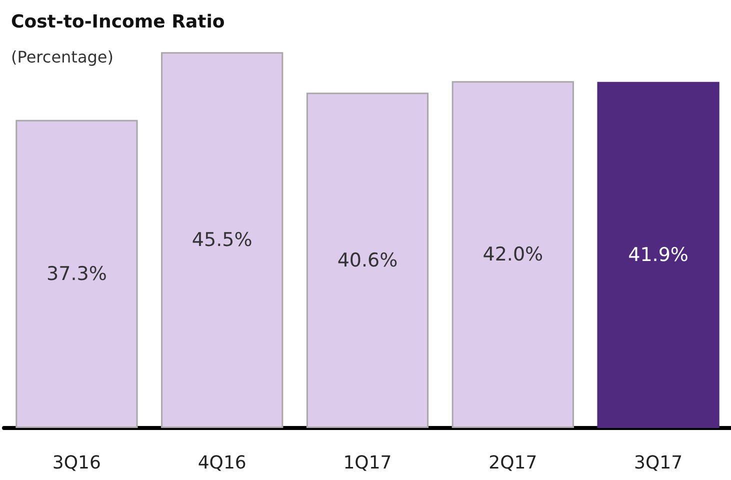  Describe the element at coordinates (76, 463) in the screenshot. I see `x-tick-label: 3Q16` at that location.